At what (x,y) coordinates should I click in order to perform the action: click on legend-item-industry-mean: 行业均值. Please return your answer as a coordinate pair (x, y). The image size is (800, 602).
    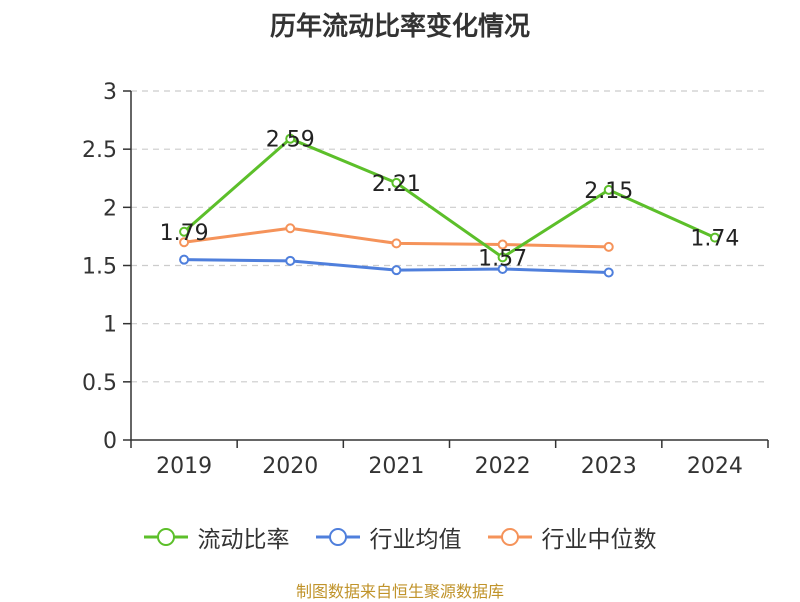
    Looking at the image, I should click on (388, 537).